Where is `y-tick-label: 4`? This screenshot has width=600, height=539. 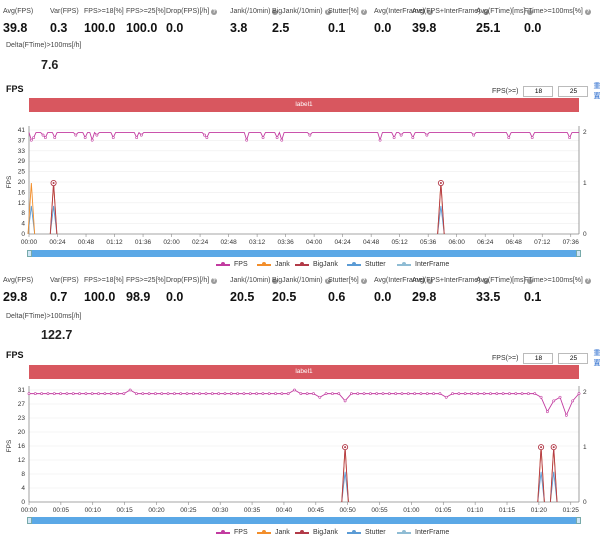
y-tick-label: 4 is located at coordinates (23, 488).